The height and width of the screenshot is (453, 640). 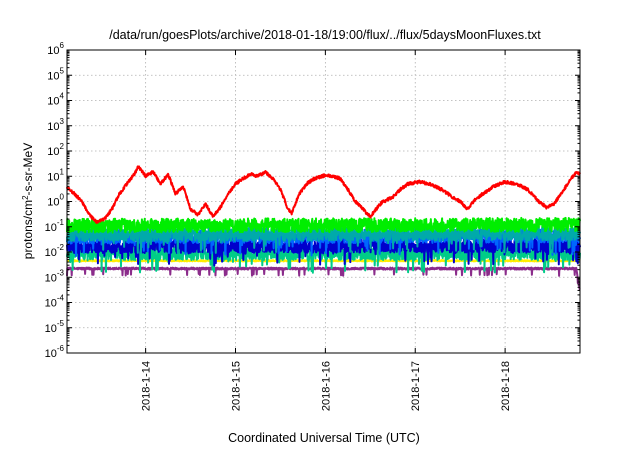 I want to click on x-axis-label: Coordinated Universal Time (UTC), so click(x=324, y=438).